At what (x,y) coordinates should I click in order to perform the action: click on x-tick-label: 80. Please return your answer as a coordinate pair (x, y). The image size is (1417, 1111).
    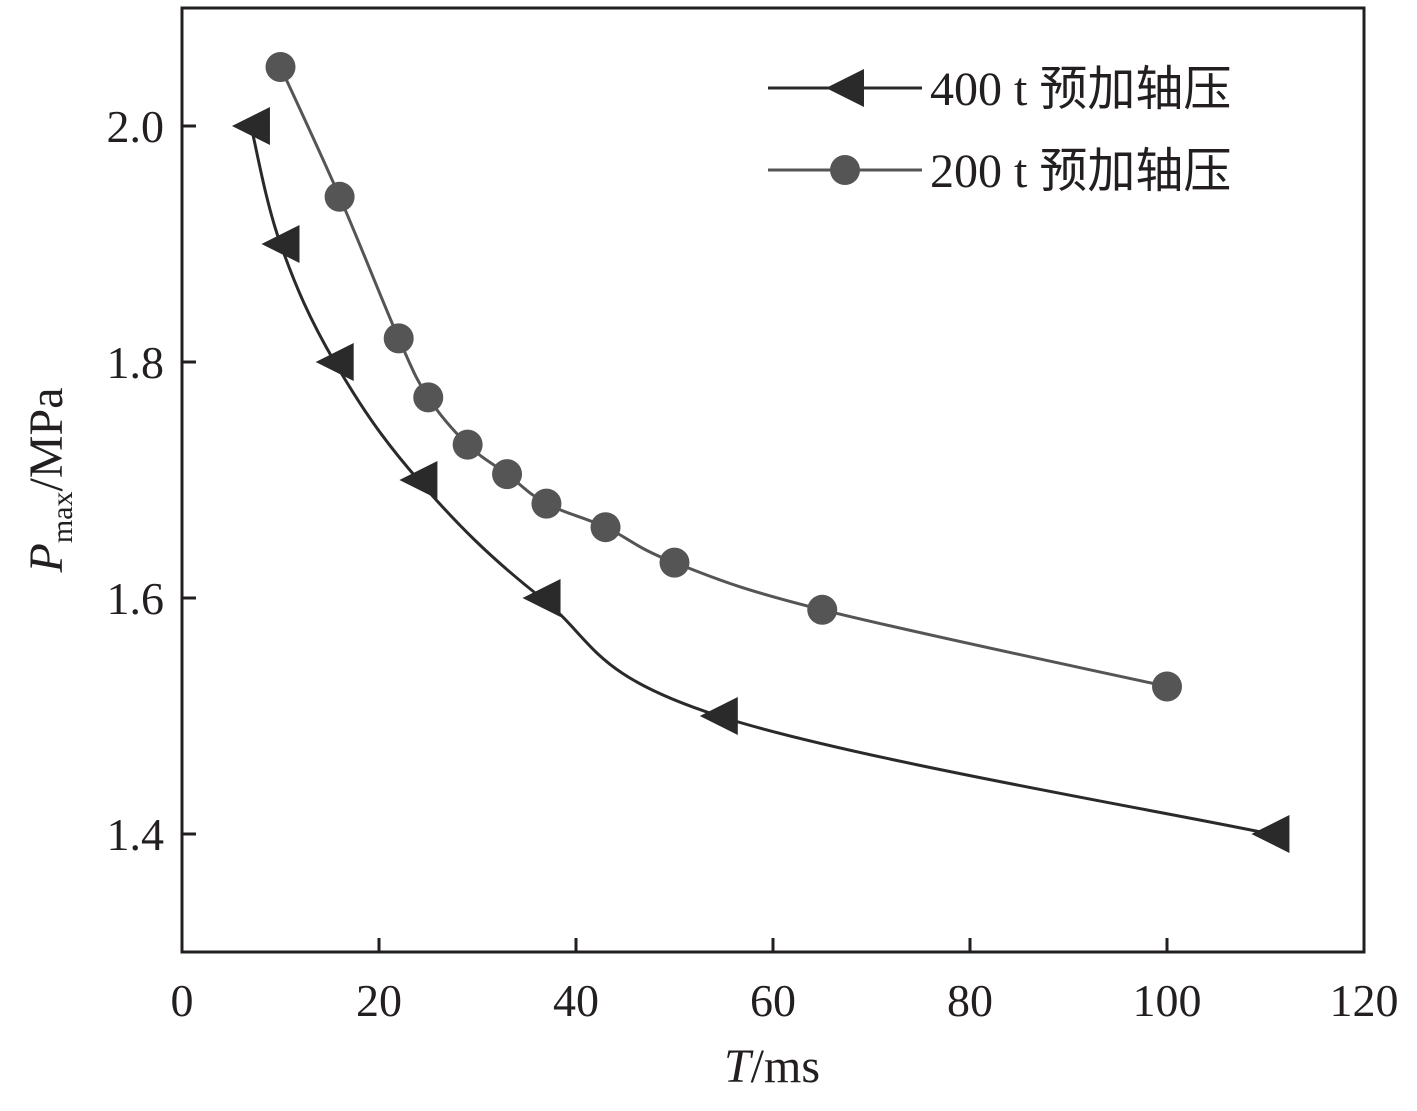
    Looking at the image, I should click on (970, 1000).